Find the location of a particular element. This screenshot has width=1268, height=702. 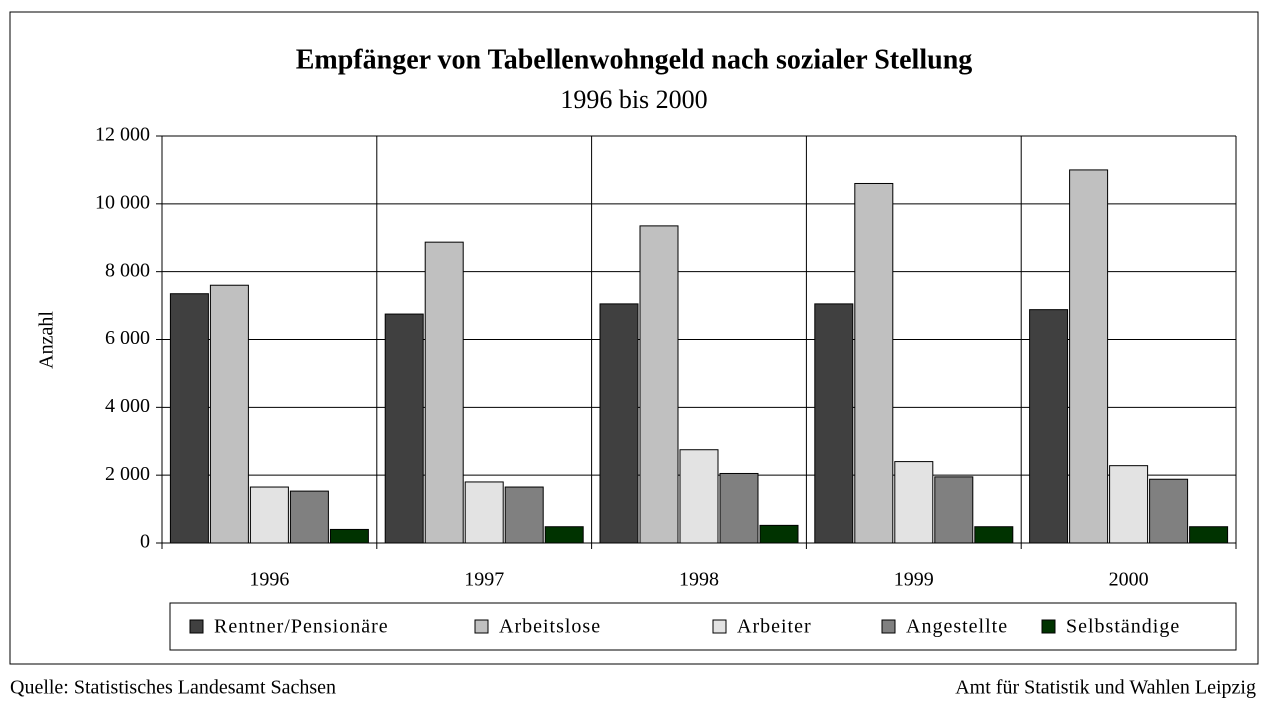

y-tick-label: 10 000 is located at coordinates (122, 202).